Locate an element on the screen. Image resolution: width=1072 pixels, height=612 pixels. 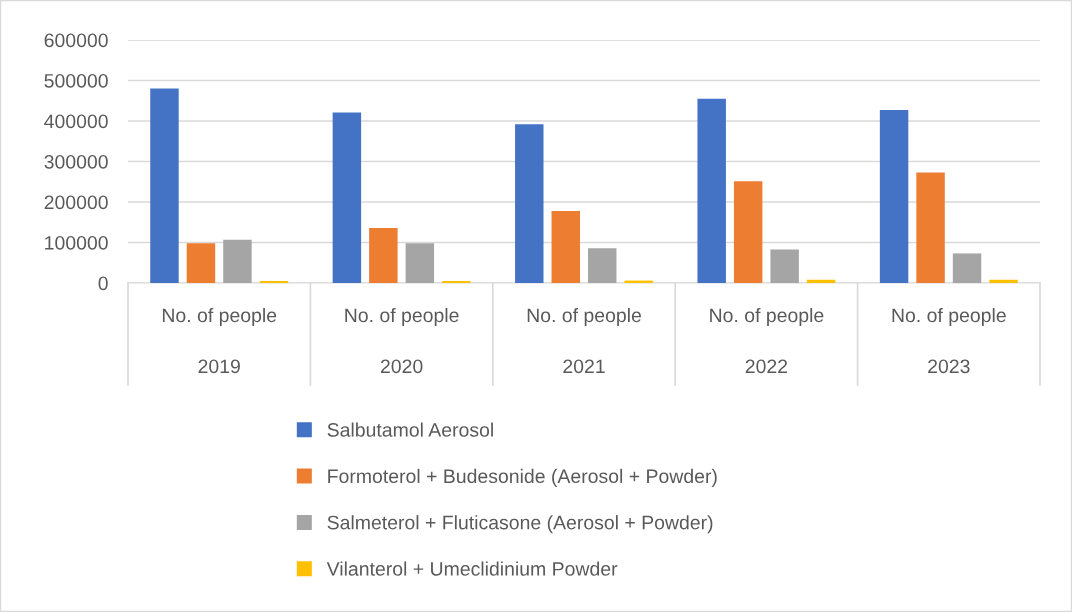
legend-label: Salbutamol Aerosol is located at coordinates (410, 429).